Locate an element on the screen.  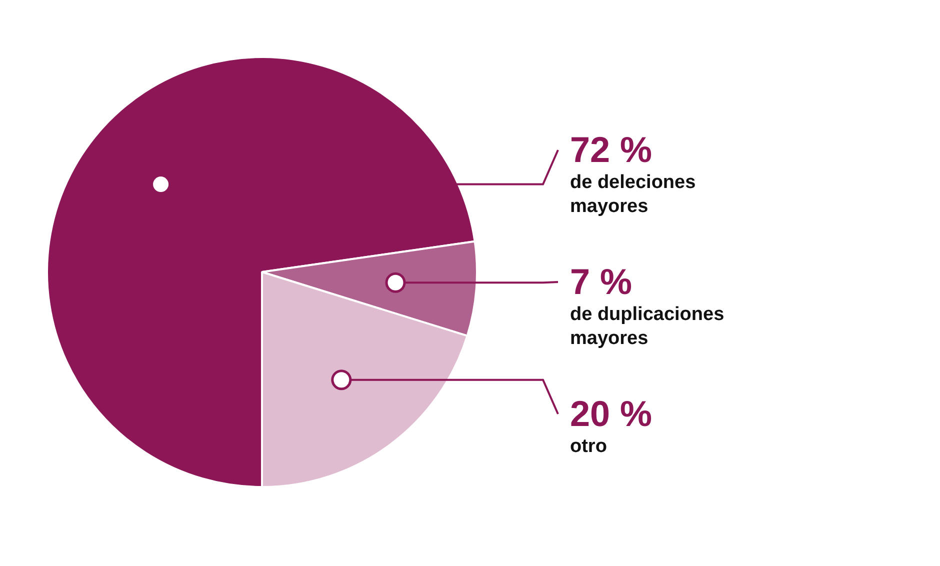
slice-label: de deleciones mayores is located at coordinates (633, 194).